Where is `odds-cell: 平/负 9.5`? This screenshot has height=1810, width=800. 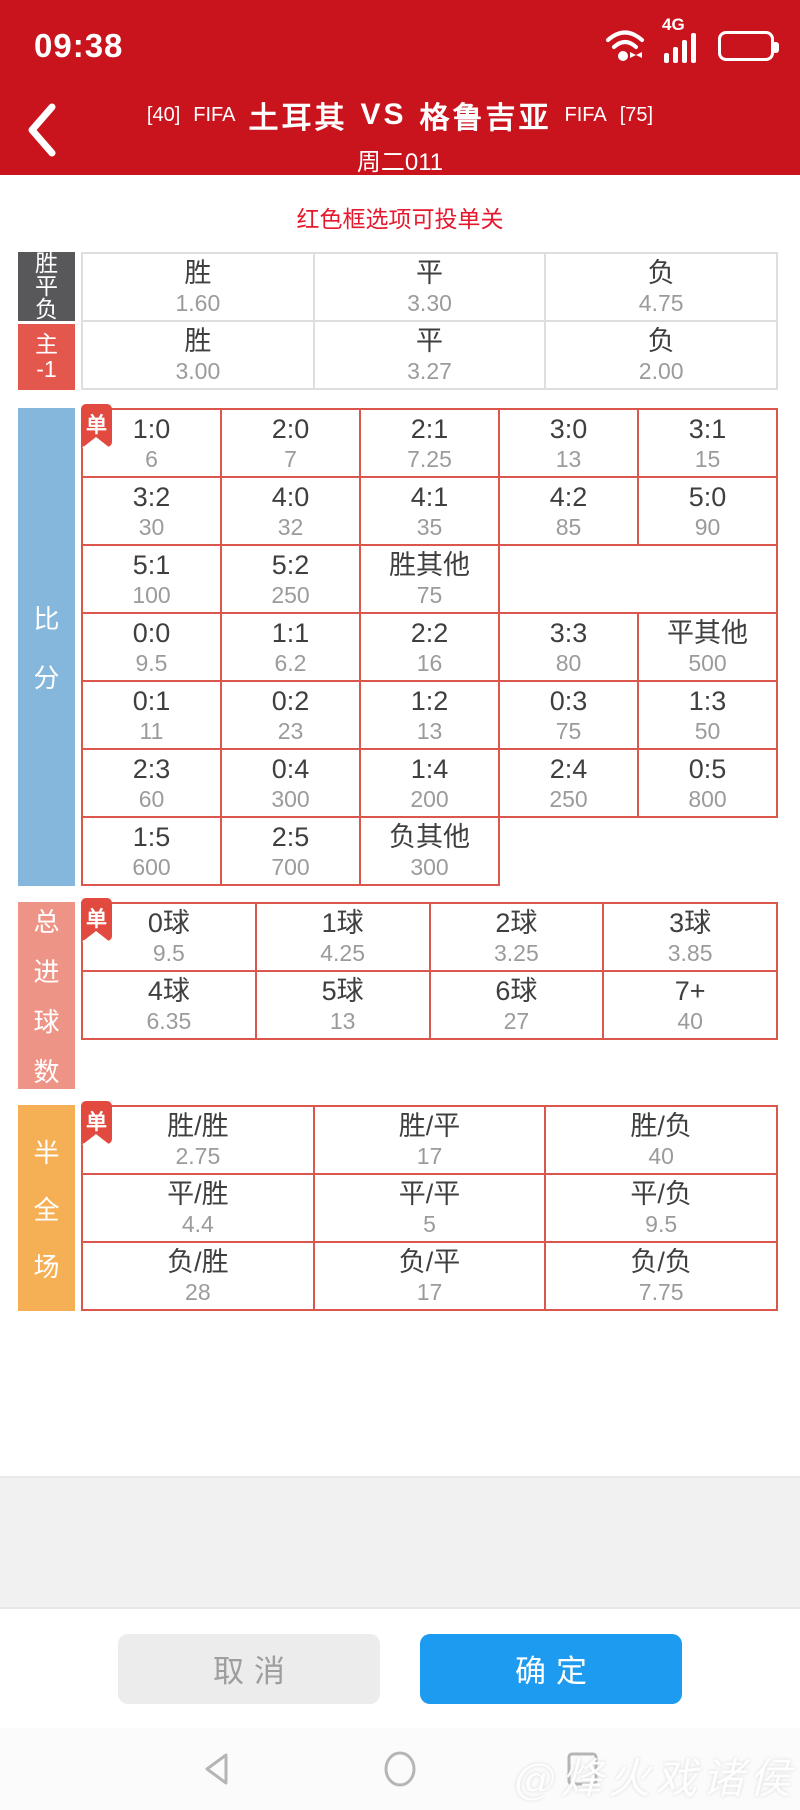 odds-cell: 平/负 9.5 is located at coordinates (661, 1208).